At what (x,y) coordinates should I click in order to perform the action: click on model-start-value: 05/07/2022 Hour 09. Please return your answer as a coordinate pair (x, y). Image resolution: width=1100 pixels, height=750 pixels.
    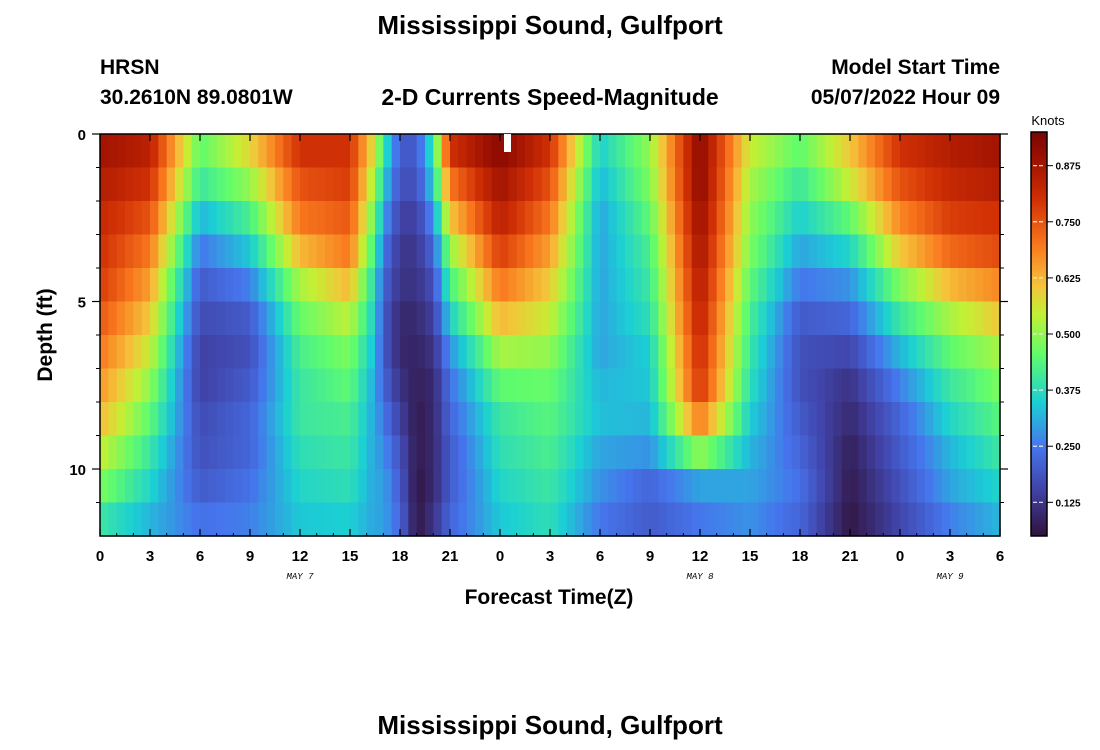
    Looking at the image, I should click on (905, 97).